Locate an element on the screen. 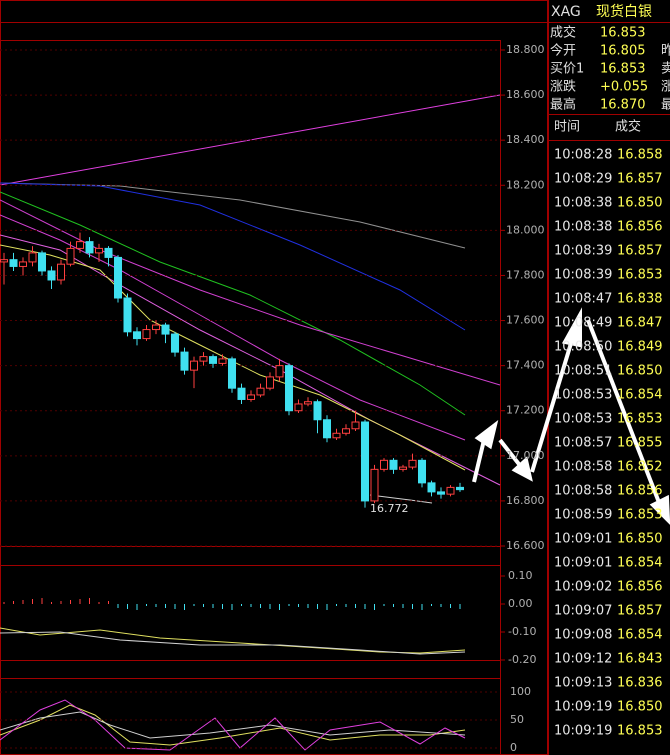 This screenshot has width=670, height=755. y-tick-label: 18.400 is located at coordinates (525, 139).